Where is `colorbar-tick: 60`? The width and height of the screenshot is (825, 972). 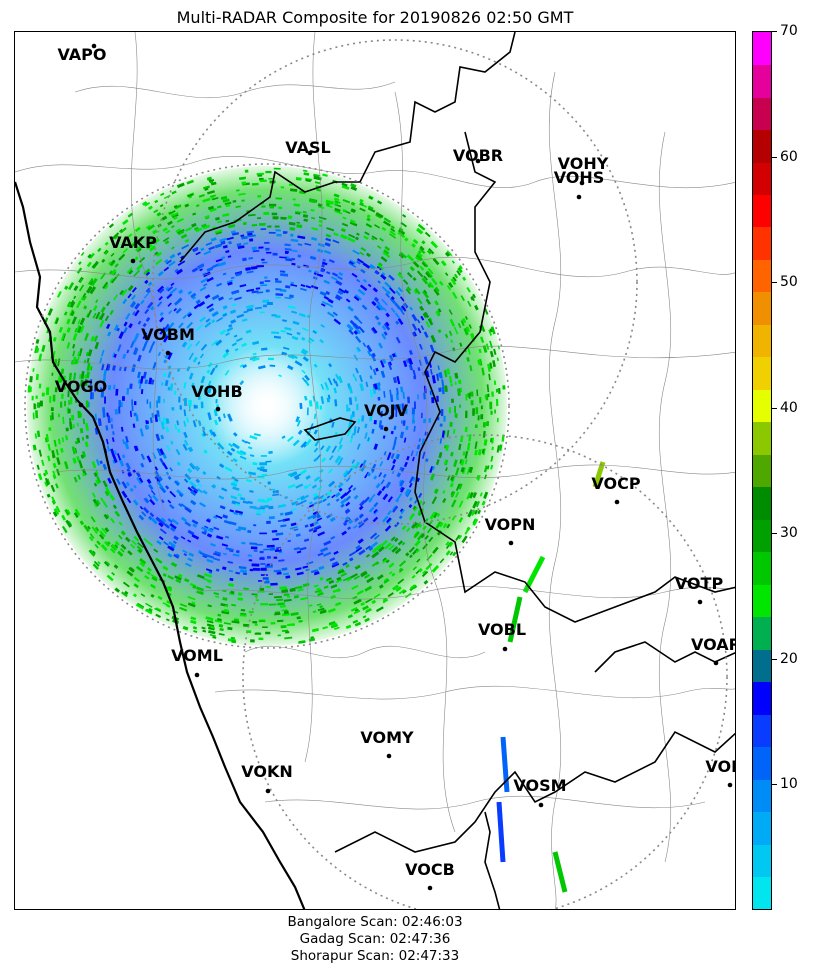
colorbar-tick: 60 is located at coordinates (785, 157).